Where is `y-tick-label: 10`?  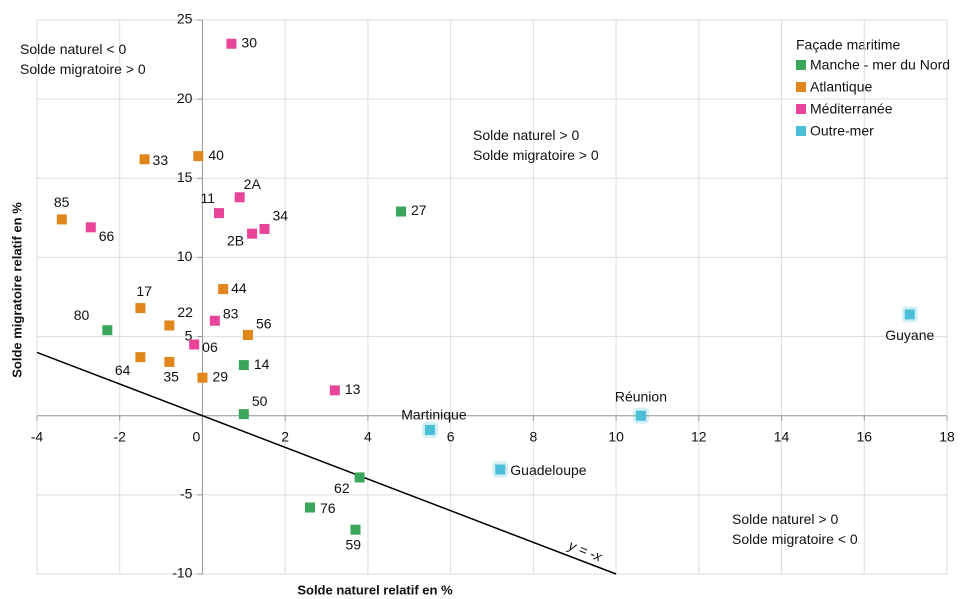
y-tick-label: 10 is located at coordinates (185, 256).